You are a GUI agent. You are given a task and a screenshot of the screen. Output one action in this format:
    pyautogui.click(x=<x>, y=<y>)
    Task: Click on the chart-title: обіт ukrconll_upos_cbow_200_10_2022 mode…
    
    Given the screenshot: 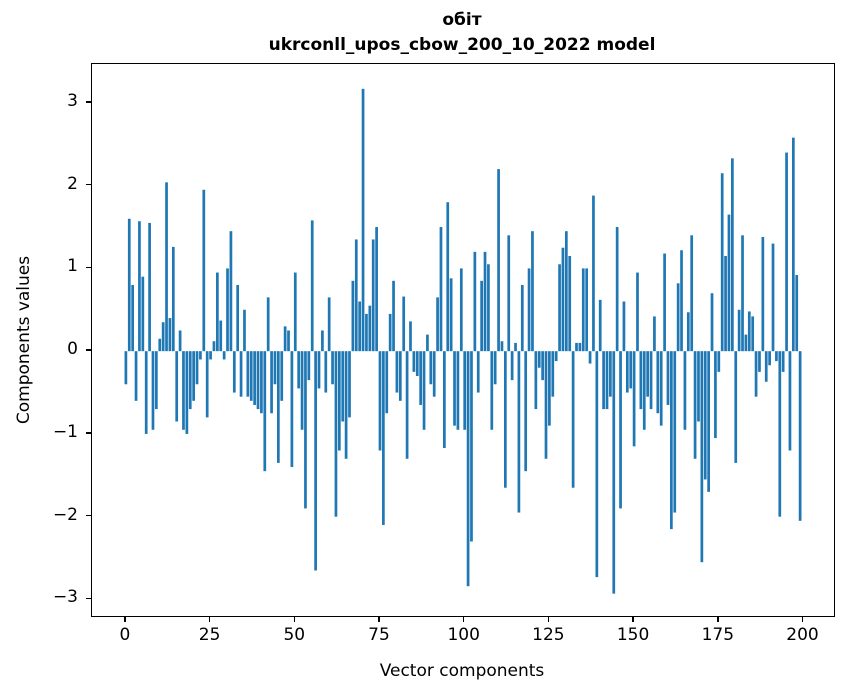 What is the action you would take?
    pyautogui.click(x=462, y=33)
    